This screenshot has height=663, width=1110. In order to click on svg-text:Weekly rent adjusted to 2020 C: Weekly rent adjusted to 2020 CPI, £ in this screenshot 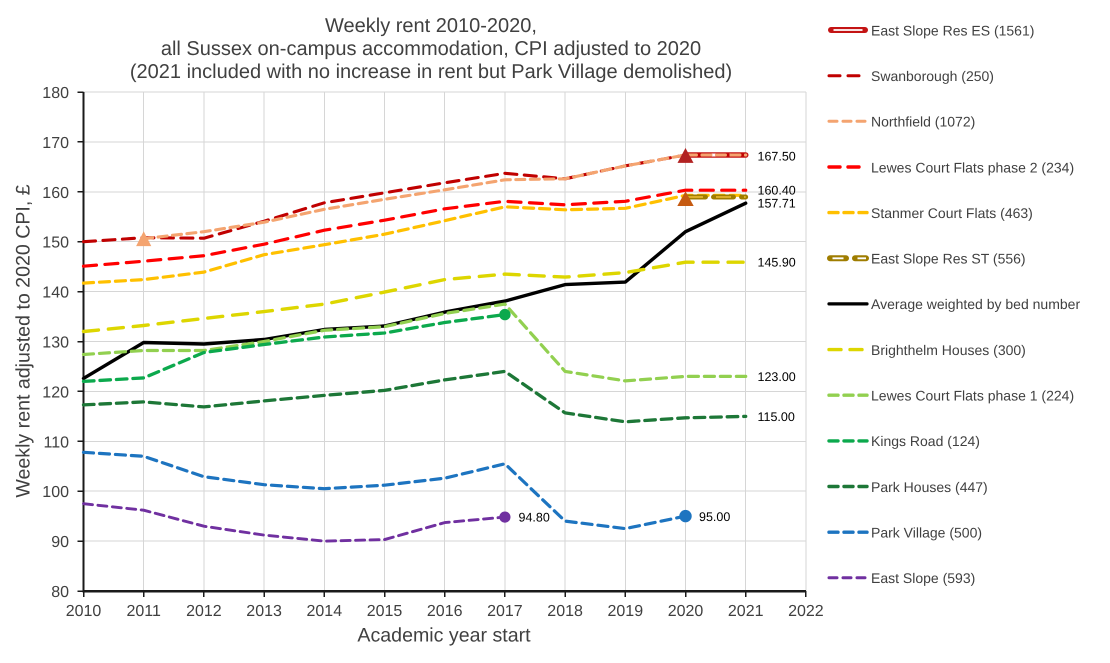, I will do `click(24, 340)`.